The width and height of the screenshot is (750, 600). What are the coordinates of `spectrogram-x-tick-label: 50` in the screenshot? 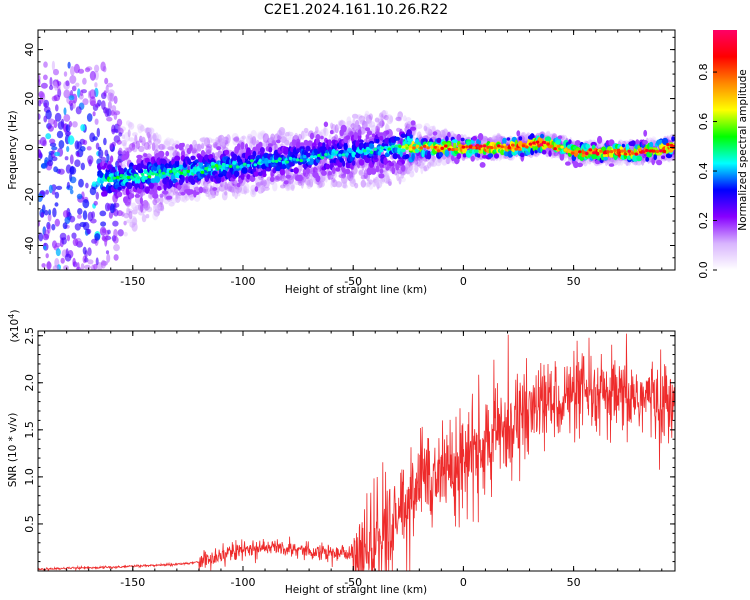 It's located at (574, 281).